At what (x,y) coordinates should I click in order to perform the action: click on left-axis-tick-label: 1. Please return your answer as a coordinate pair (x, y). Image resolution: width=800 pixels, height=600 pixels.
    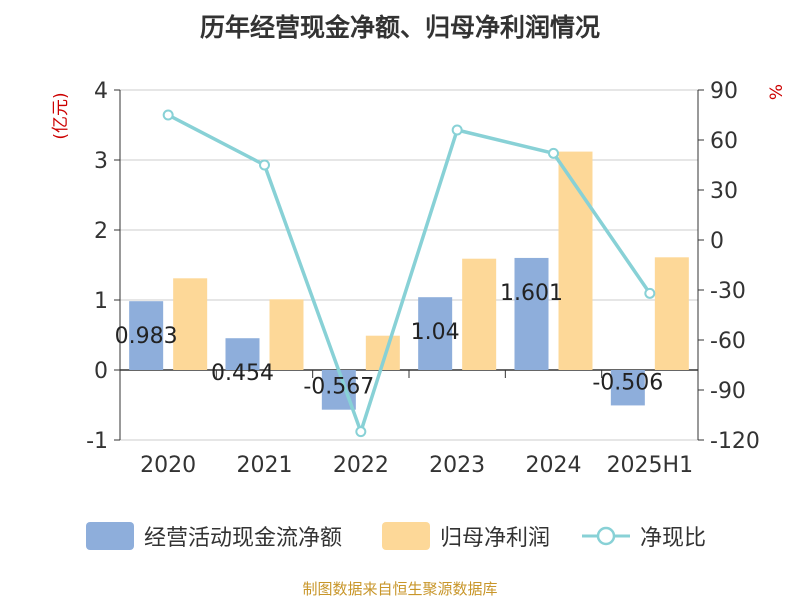
    Looking at the image, I should click on (101, 301).